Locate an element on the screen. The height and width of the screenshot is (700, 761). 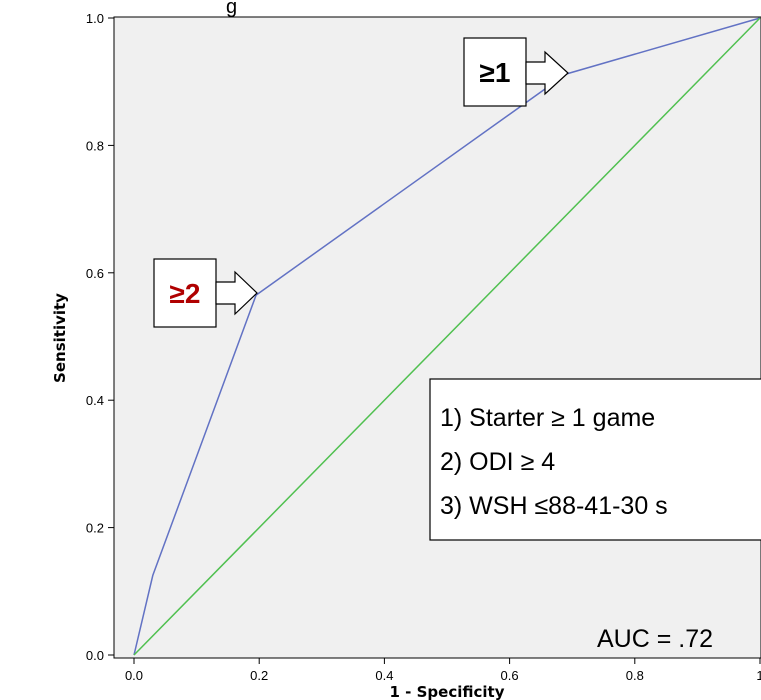
x-tick-label: 0.2 is located at coordinates (259, 675).